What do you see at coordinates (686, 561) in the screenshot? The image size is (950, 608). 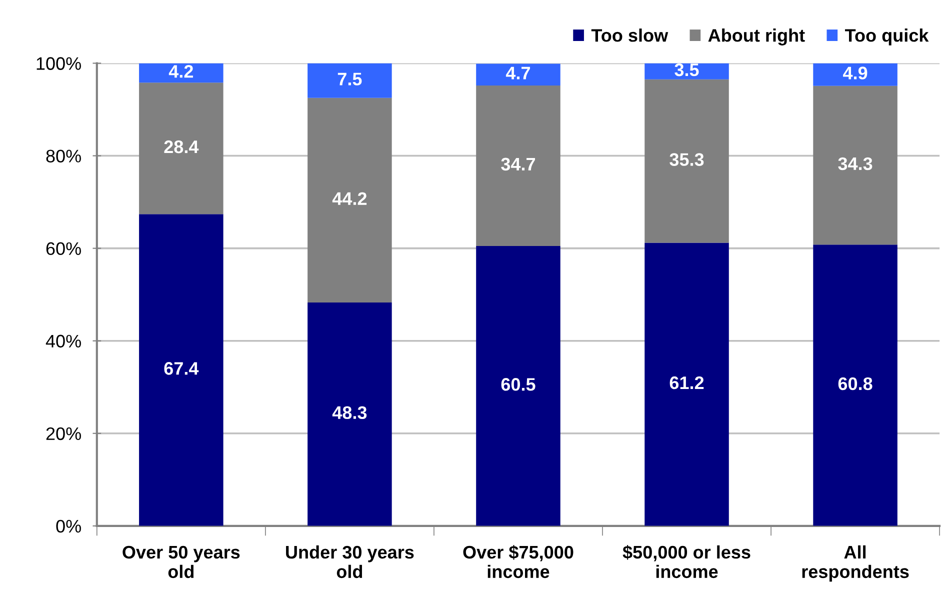 I see `x-tick-label: $50,000 or less income` at bounding box center [686, 561].